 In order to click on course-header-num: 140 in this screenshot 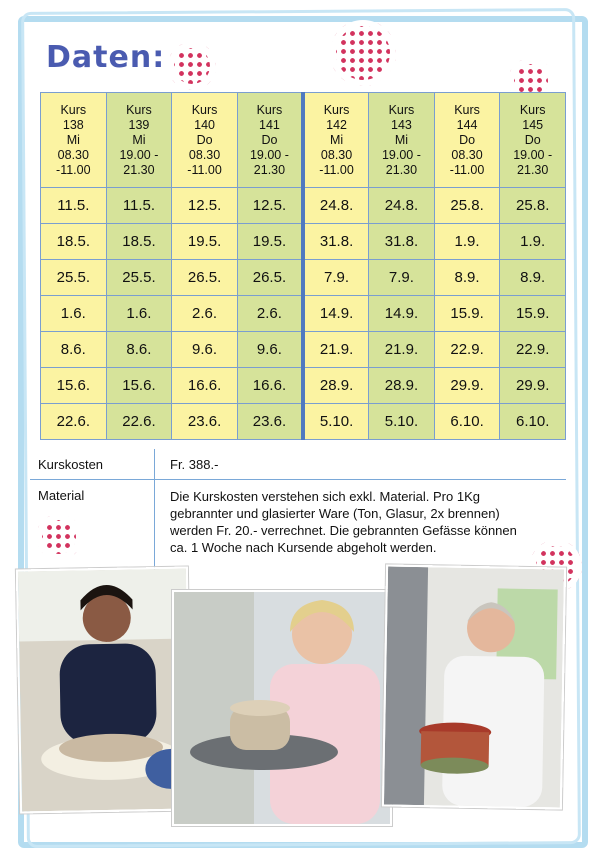, I will do `click(204, 124)`.